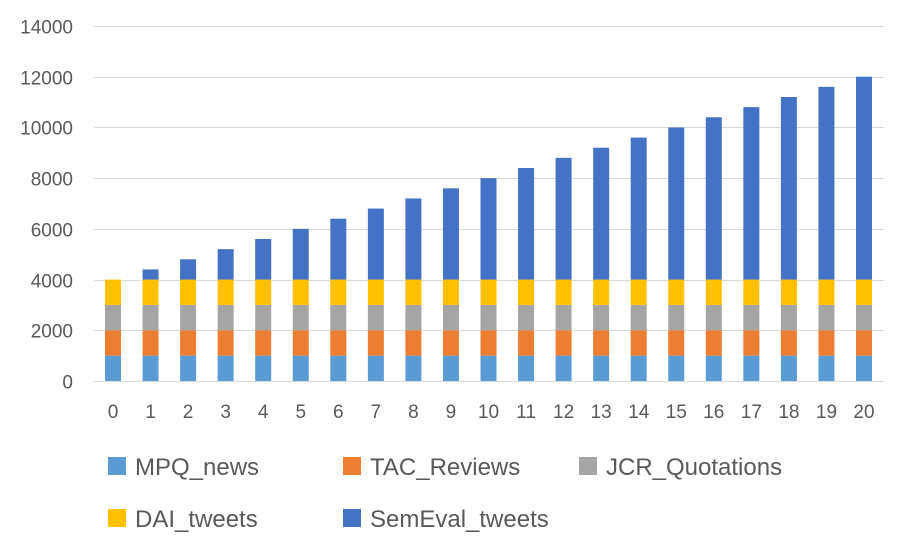 This screenshot has width=907, height=558. I want to click on y-tick-label: 2000, so click(52, 332).